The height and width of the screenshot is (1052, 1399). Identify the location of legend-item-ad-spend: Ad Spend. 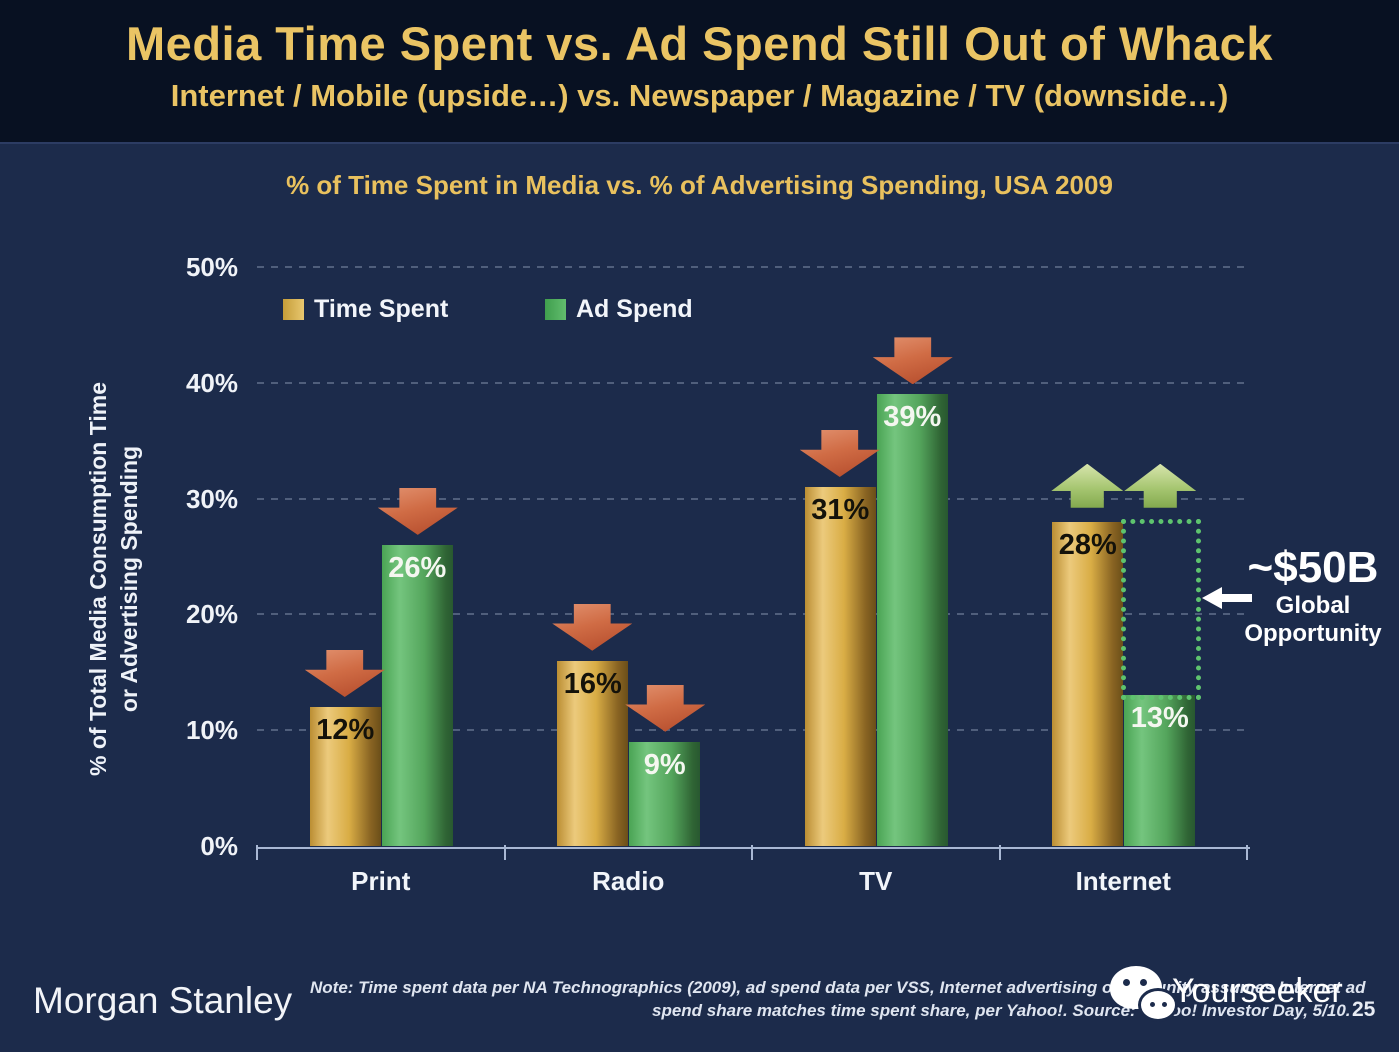
(619, 309).